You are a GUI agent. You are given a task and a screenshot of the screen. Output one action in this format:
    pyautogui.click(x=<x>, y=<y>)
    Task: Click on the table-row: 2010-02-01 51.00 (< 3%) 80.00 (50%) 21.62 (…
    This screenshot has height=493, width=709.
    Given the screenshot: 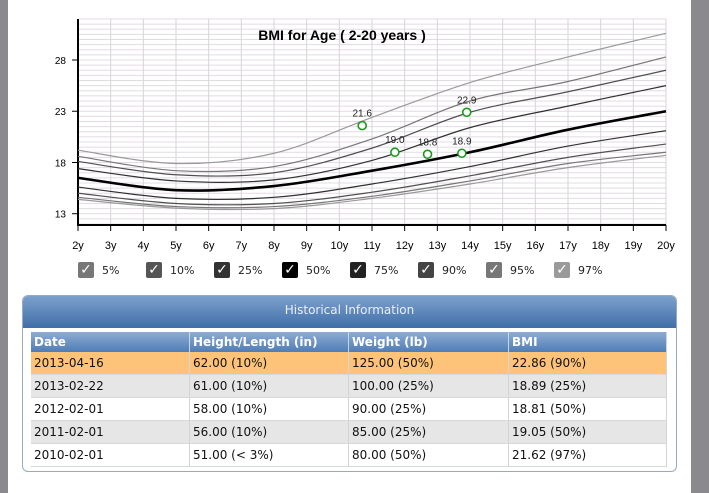 What is the action you would take?
    pyautogui.click(x=349, y=455)
    